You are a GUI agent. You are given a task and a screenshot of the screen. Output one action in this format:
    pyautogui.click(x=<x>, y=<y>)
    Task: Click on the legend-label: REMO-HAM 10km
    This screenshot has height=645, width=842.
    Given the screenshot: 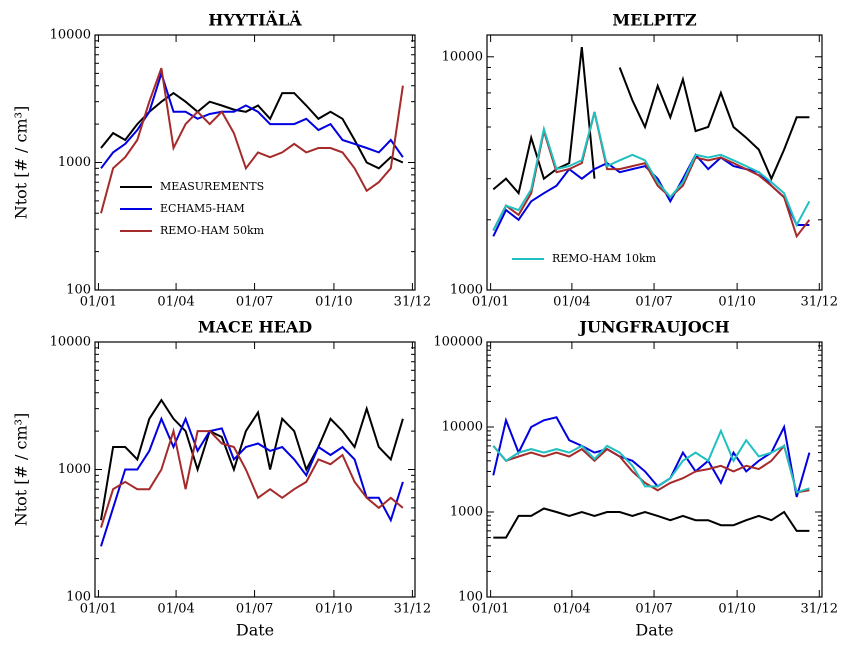 What is the action you would take?
    pyautogui.click(x=604, y=258)
    